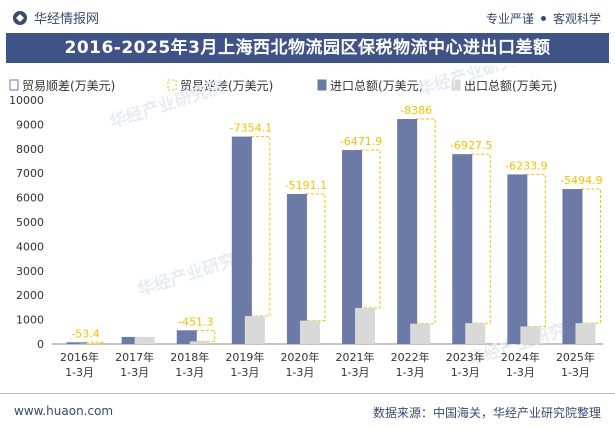 Image resolution: width=615 pixels, height=428 pixels. Describe the element at coordinates (66, 17) in the screenshot. I see `site-name: 华经情报网` at that location.